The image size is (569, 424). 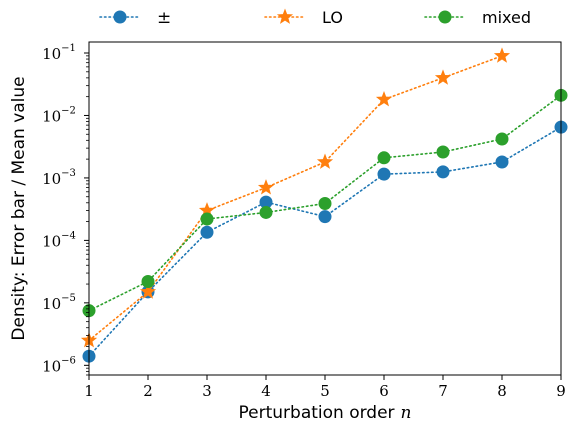 What do you see at coordinates (207, 391) in the screenshot?
I see `x-tick-label: 3` at bounding box center [207, 391].